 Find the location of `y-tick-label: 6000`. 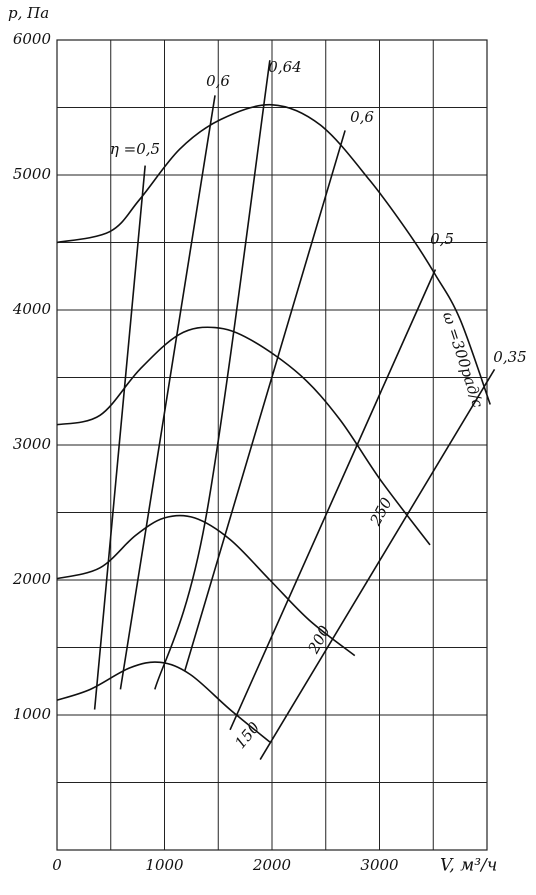

y-tick-label: 6000 is located at coordinates (32, 39).